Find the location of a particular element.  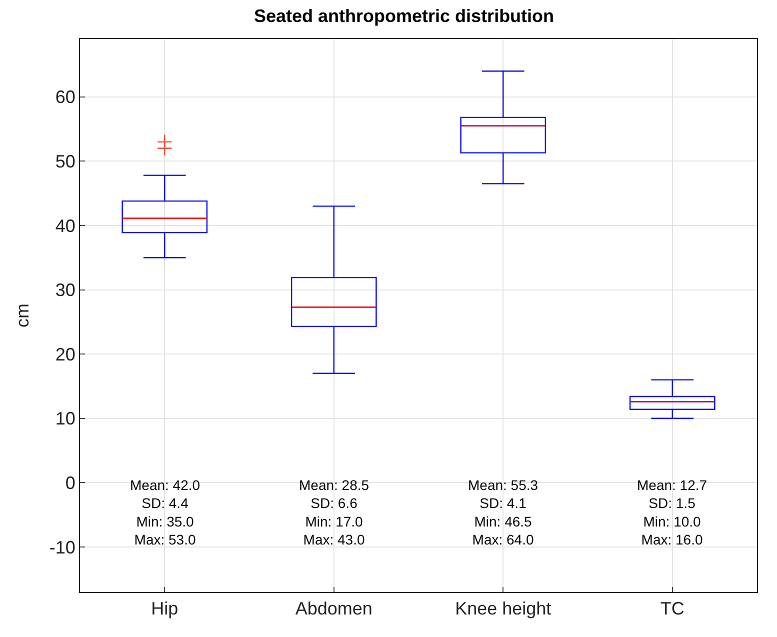

annotation: Mean: 42.0 SD: 4.4 Min: 35.0 Max: 53.0 is located at coordinates (165, 512).